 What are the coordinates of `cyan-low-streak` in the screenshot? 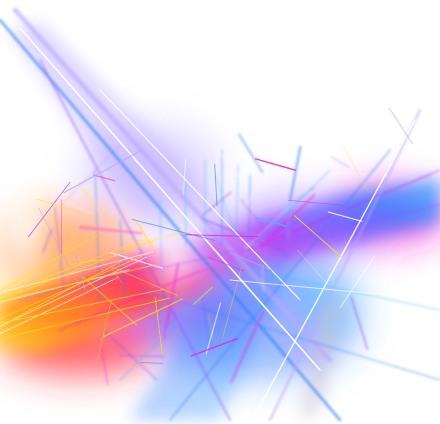 It's located at (319, 285).